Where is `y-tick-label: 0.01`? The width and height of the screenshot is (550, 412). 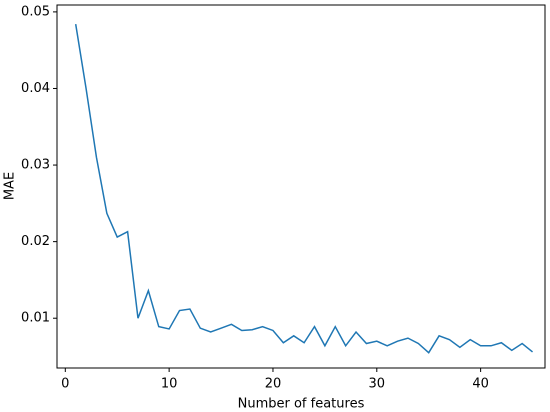
y-tick-label: 0.01 is located at coordinates (35, 318).